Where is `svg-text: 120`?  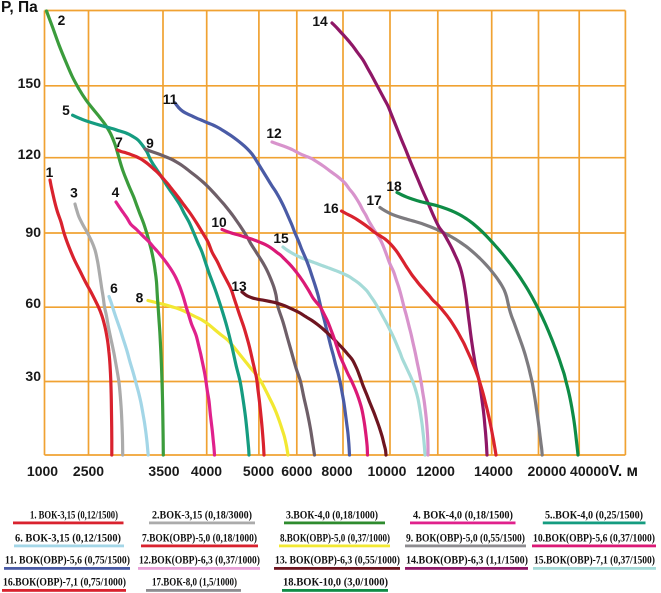 svg-text: 120 is located at coordinates (30, 154).